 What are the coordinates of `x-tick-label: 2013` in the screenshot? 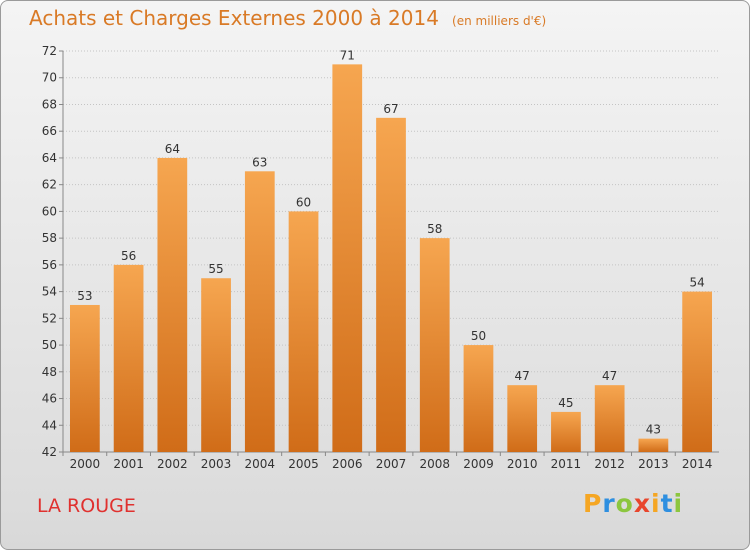 It's located at (653, 464).